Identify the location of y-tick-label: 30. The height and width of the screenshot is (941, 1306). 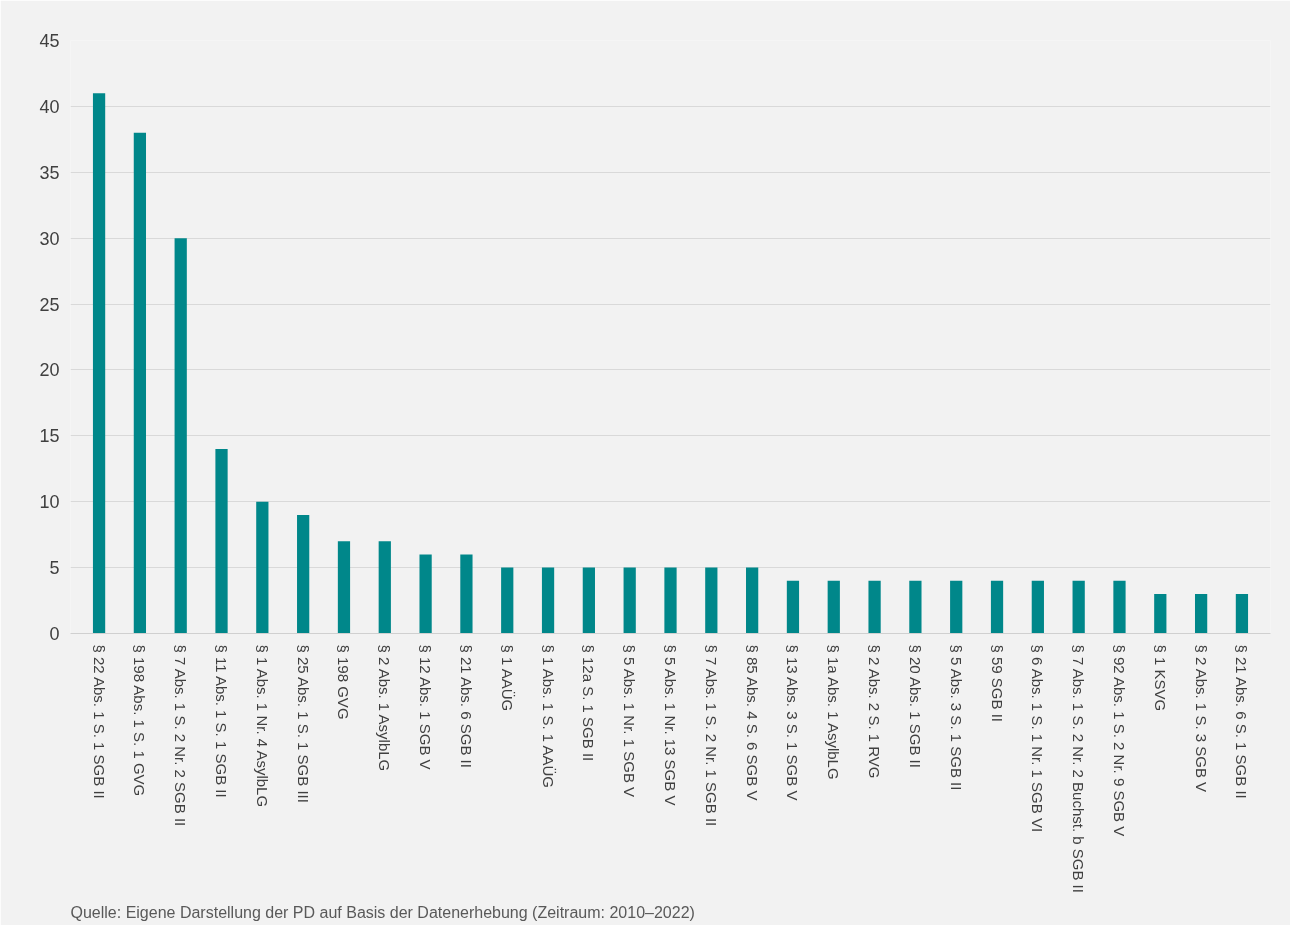
(49, 238).